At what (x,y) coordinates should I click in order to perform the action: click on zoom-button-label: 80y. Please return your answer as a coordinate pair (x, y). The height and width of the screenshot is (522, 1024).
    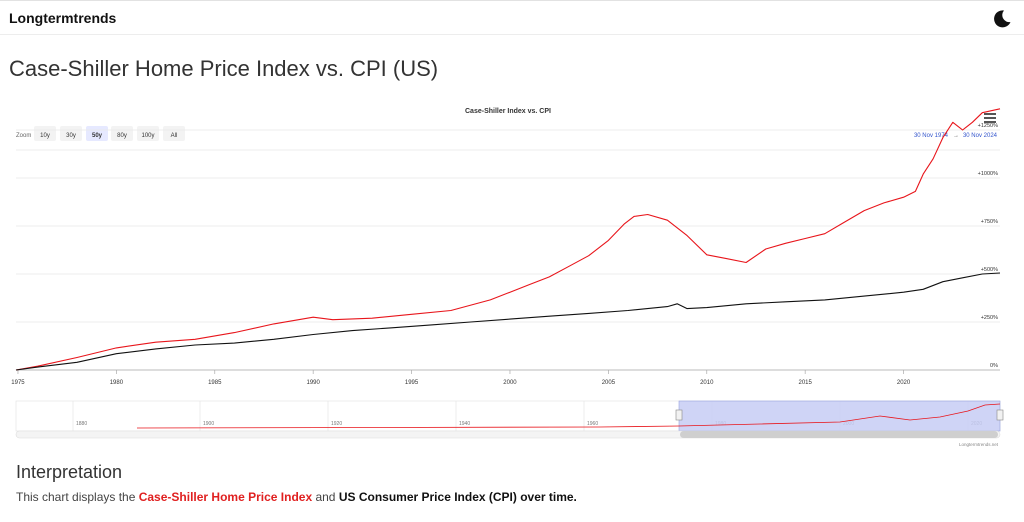
    Looking at the image, I should click on (122, 136).